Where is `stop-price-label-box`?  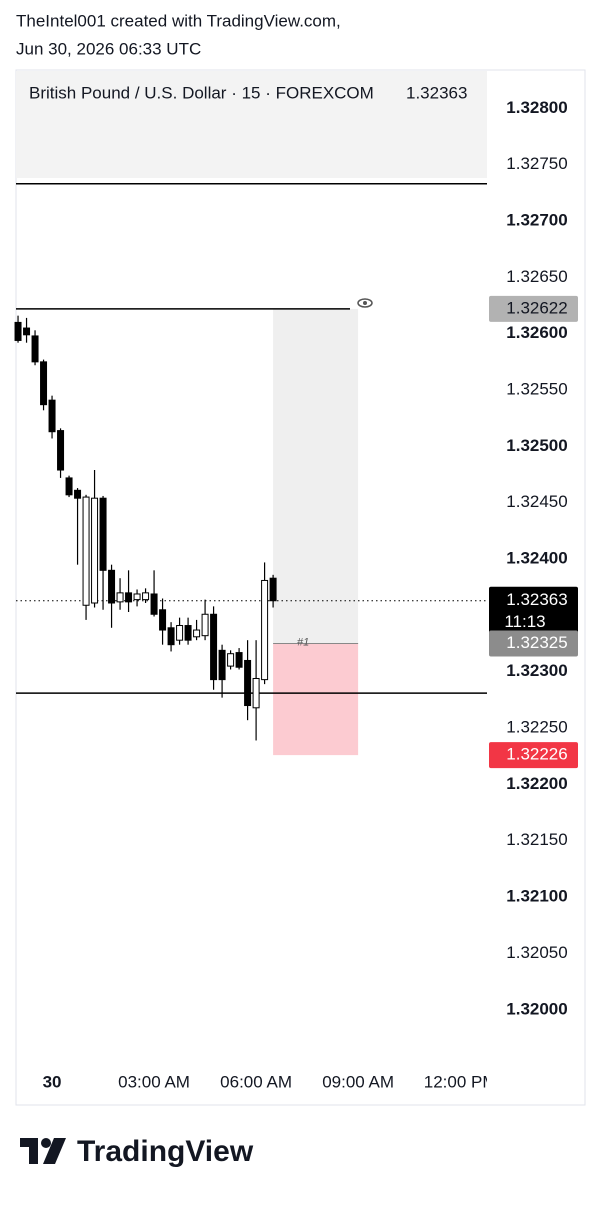 stop-price-label-box is located at coordinates (533, 755).